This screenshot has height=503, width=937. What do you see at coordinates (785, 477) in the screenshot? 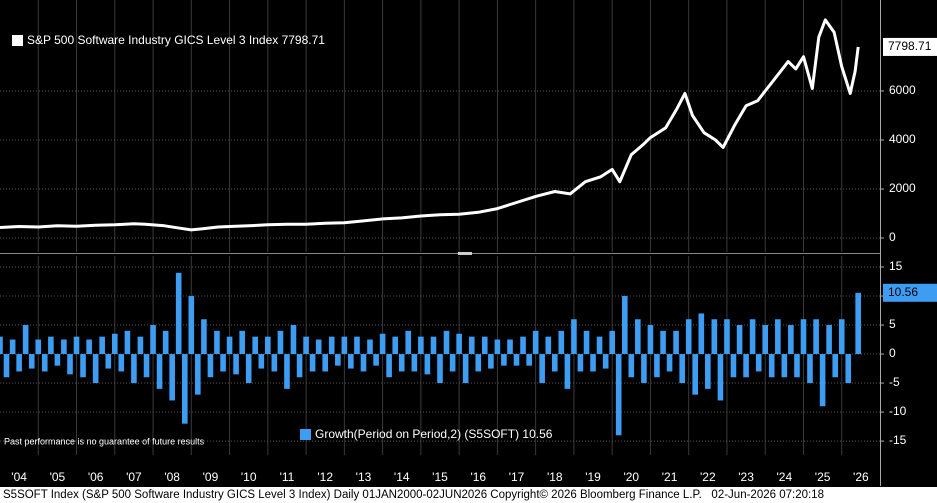
I see `x-tick-label: '24` at bounding box center [785, 477].